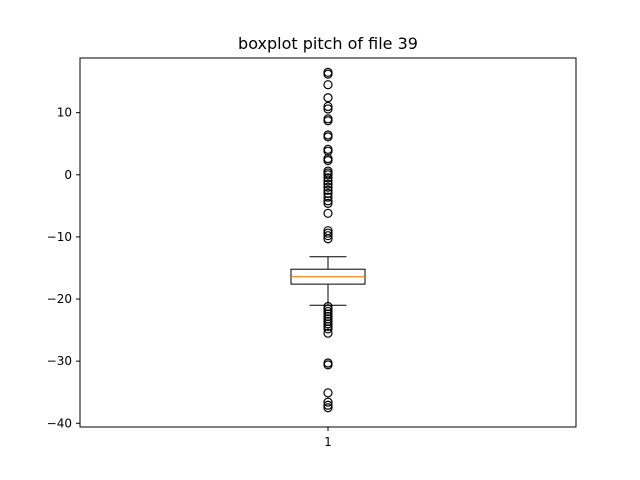 This screenshot has height=480, width=640. I want to click on outlier-points, so click(328, 240).